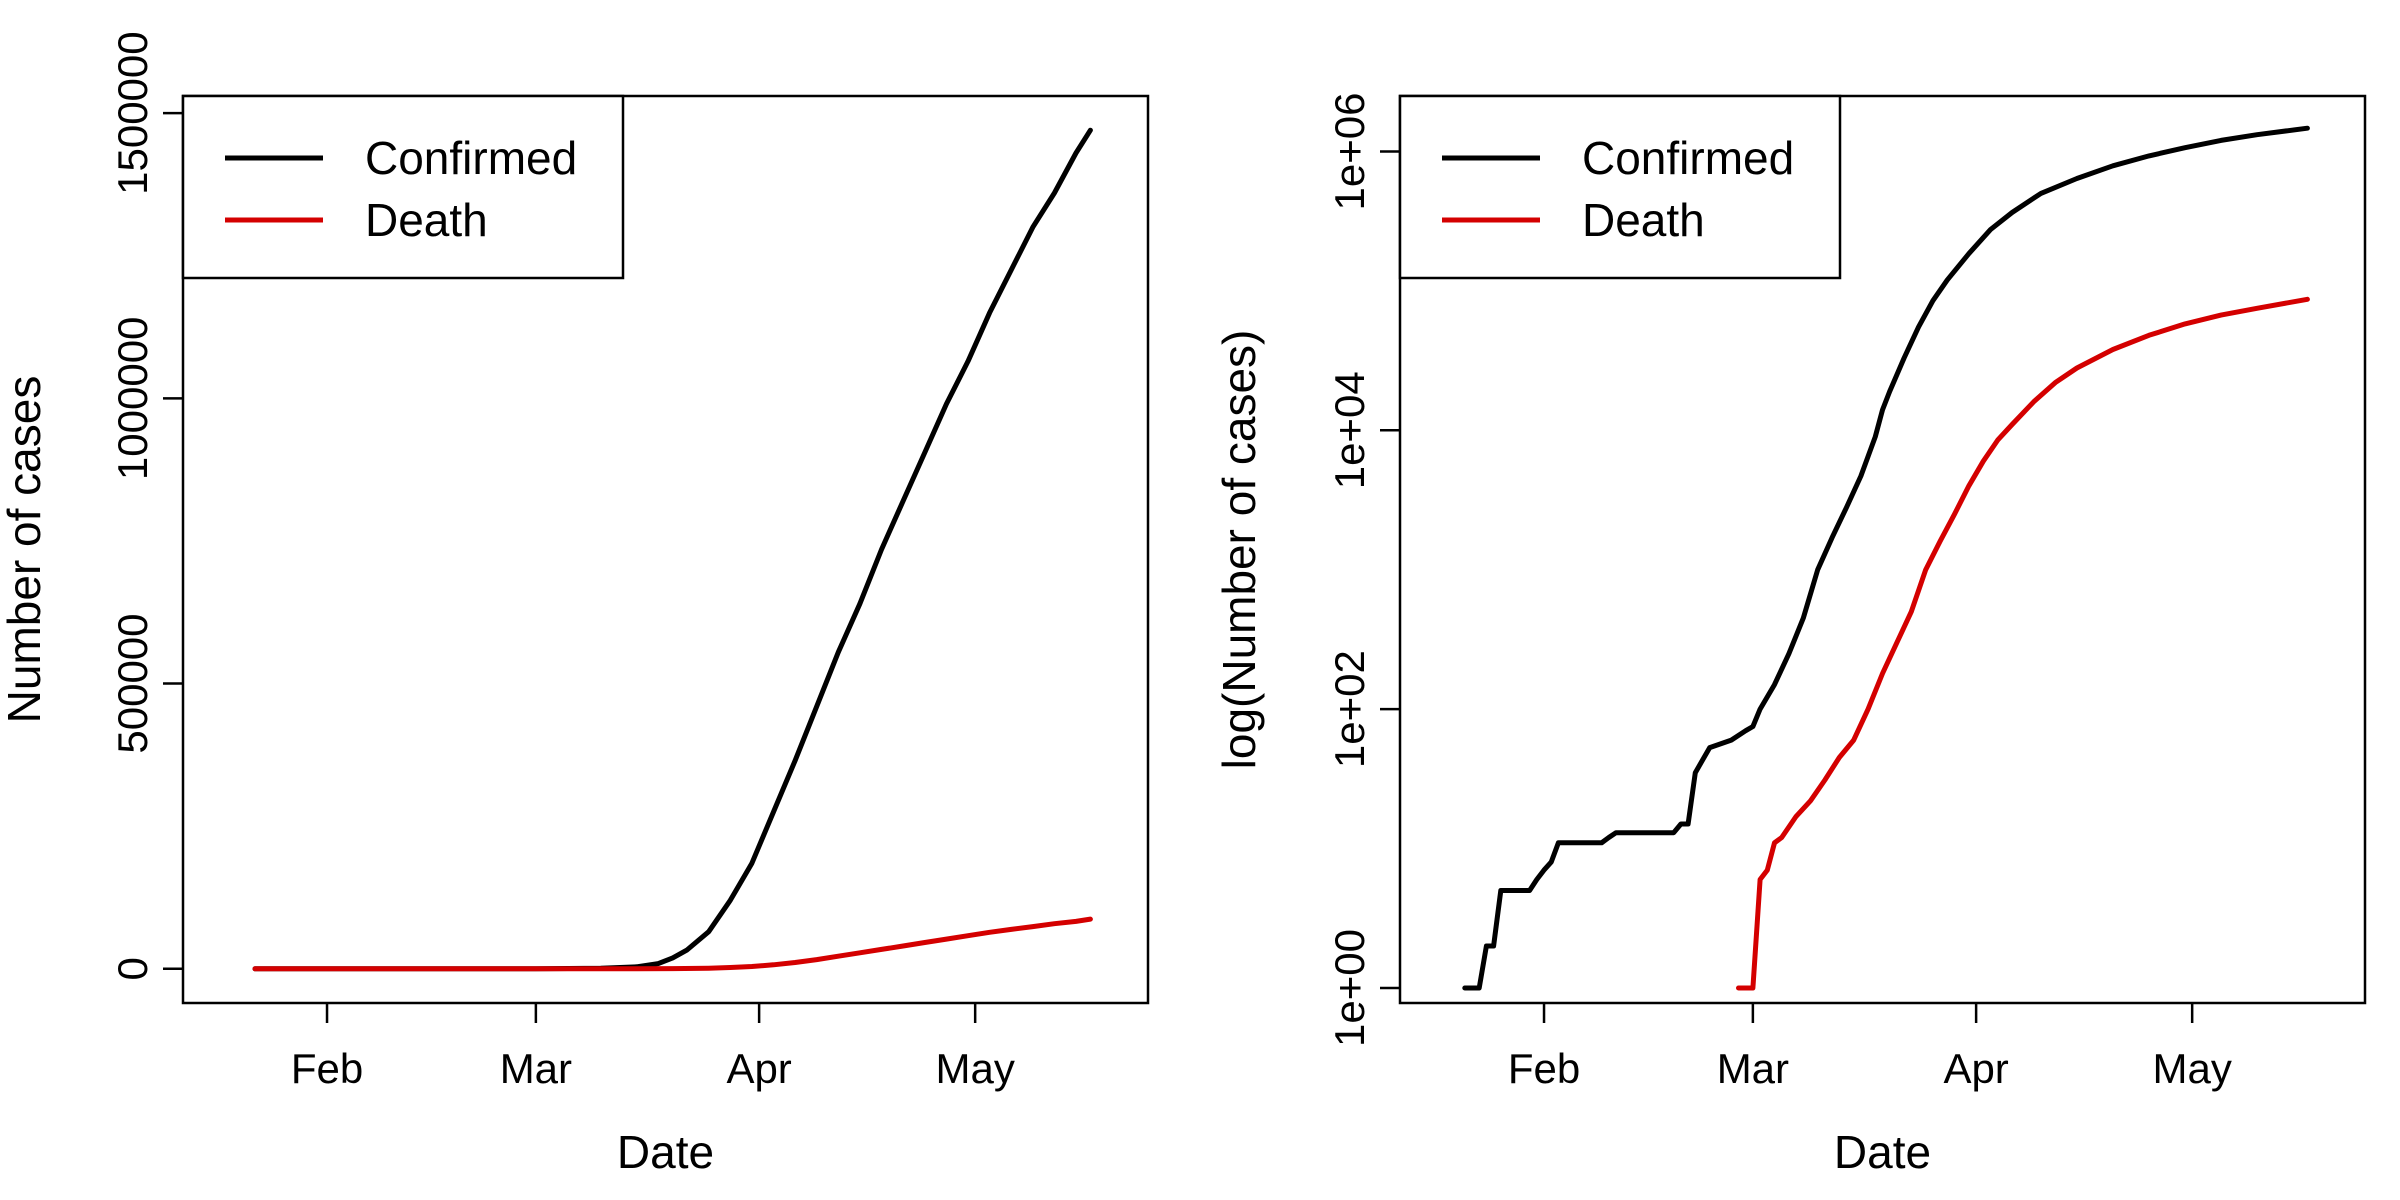  What do you see at coordinates (1239, 550) in the screenshot?
I see `y-axis-title: log(Number of cases)` at bounding box center [1239, 550].